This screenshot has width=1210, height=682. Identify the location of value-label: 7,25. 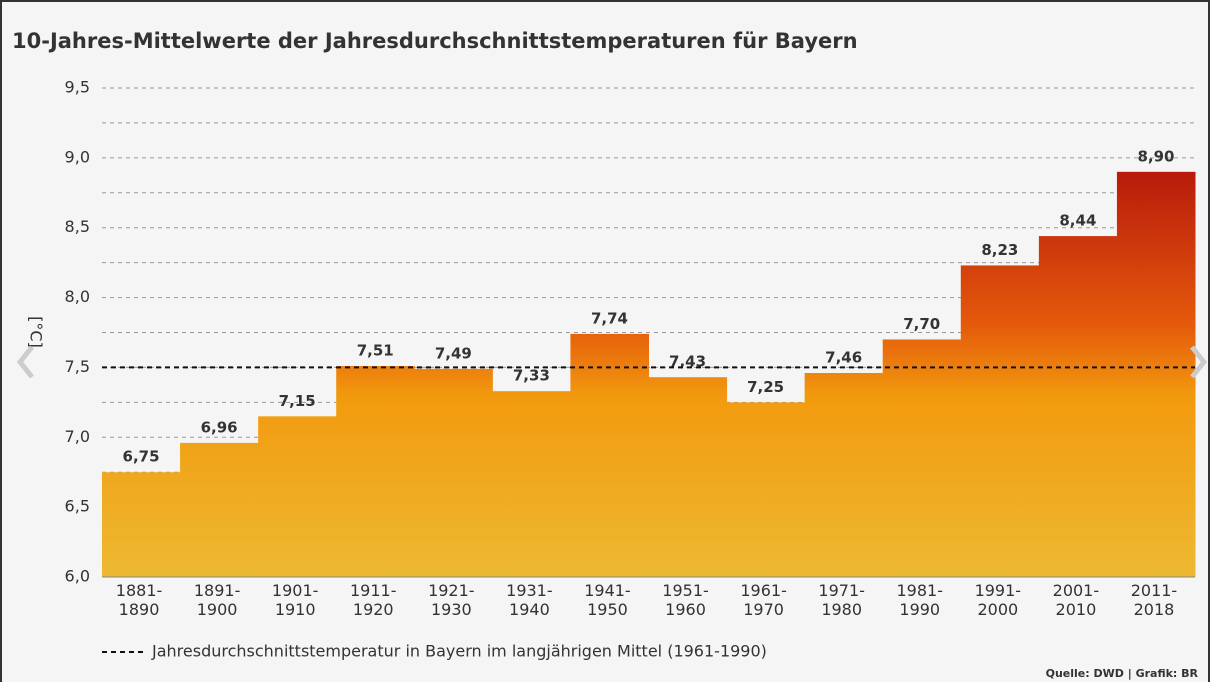
(765, 387).